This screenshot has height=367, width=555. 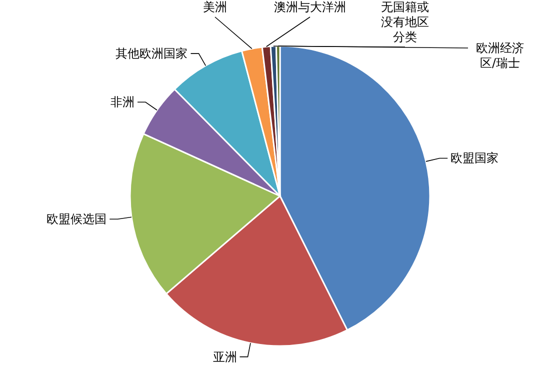 What do you see at coordinates (474, 158) in the screenshot?
I see `slice-label: 欧盟国家` at bounding box center [474, 158].